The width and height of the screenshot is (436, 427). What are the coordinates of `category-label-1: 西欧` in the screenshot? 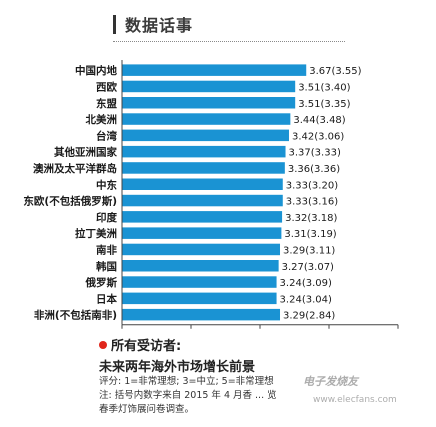 It's located at (106, 86).